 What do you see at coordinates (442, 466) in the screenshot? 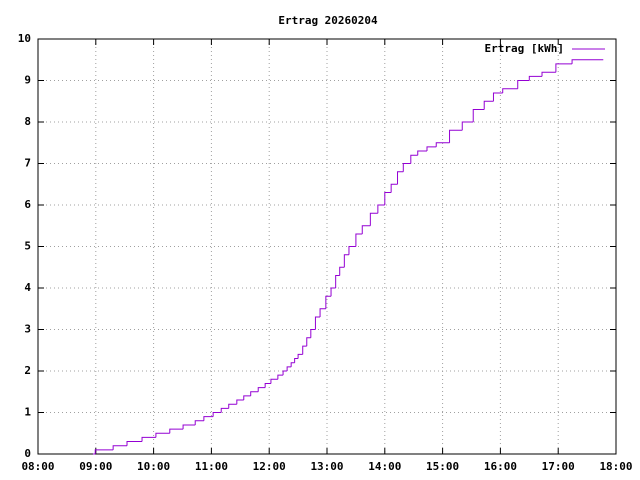
I see `x-tick-label: 15:00` at bounding box center [442, 466].